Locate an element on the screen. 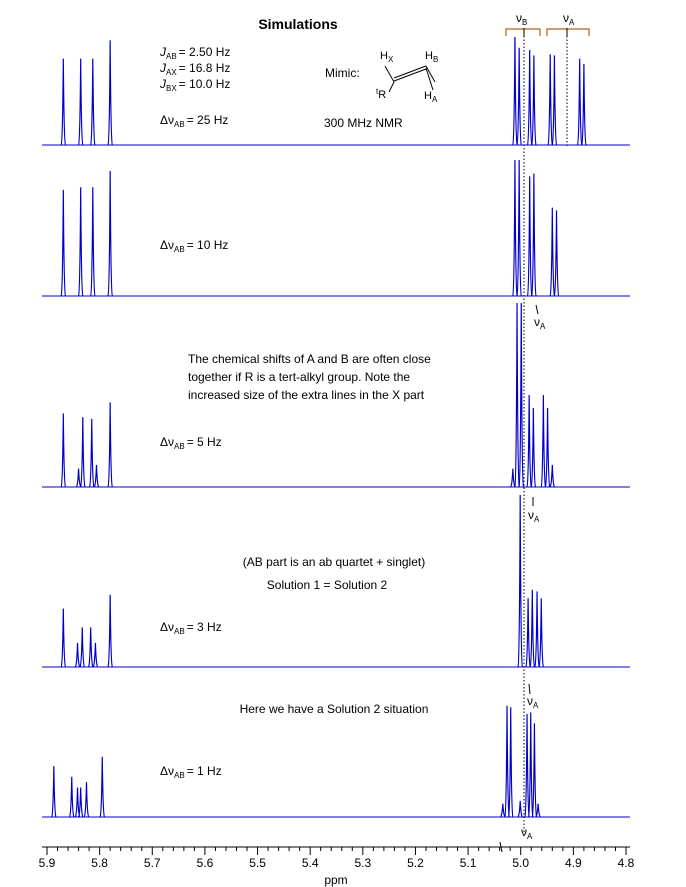  chart-title: Simulations is located at coordinates (298, 24).